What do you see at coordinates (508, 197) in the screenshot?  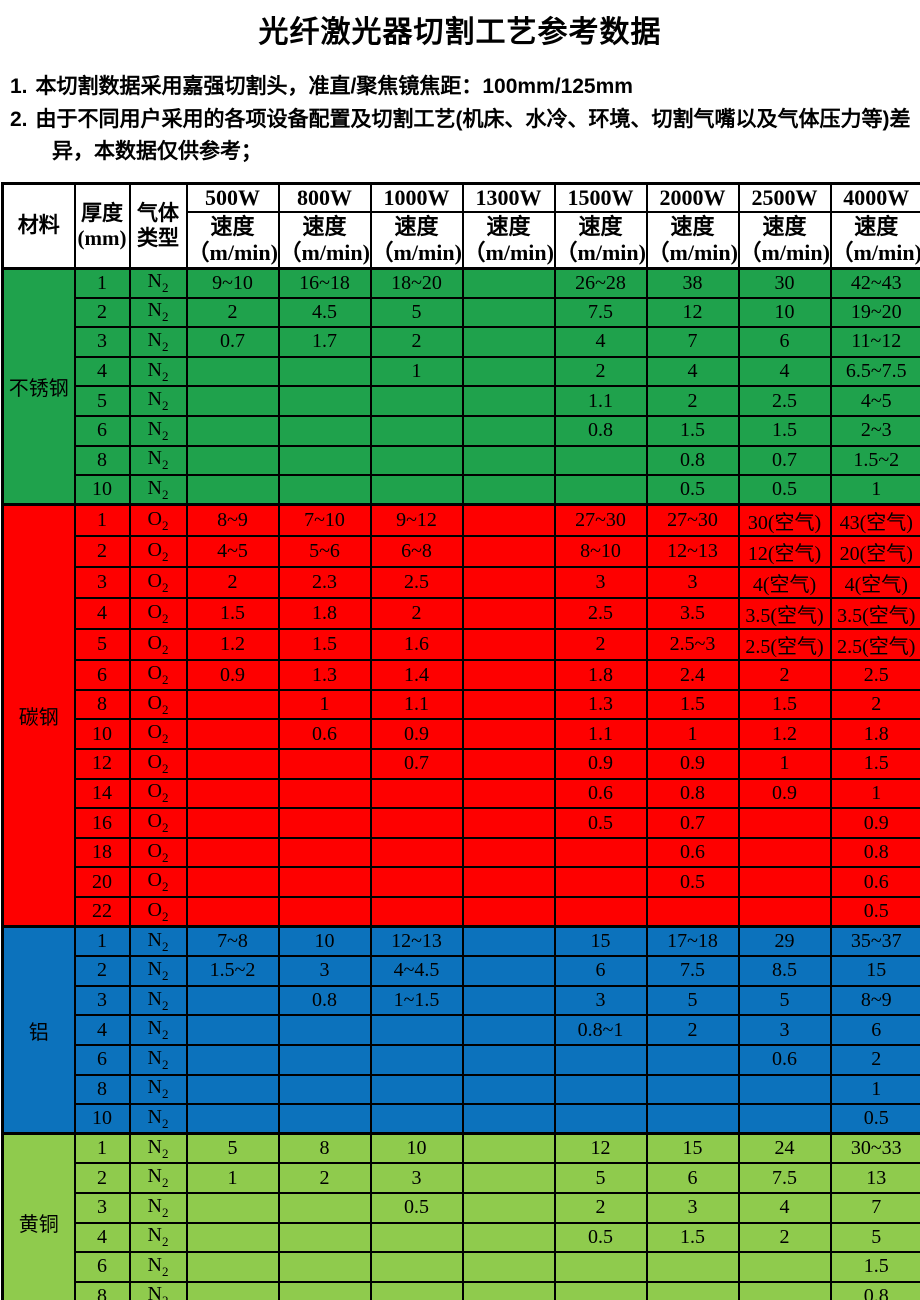 I see `header-power-1300w: 1300W` at bounding box center [508, 197].